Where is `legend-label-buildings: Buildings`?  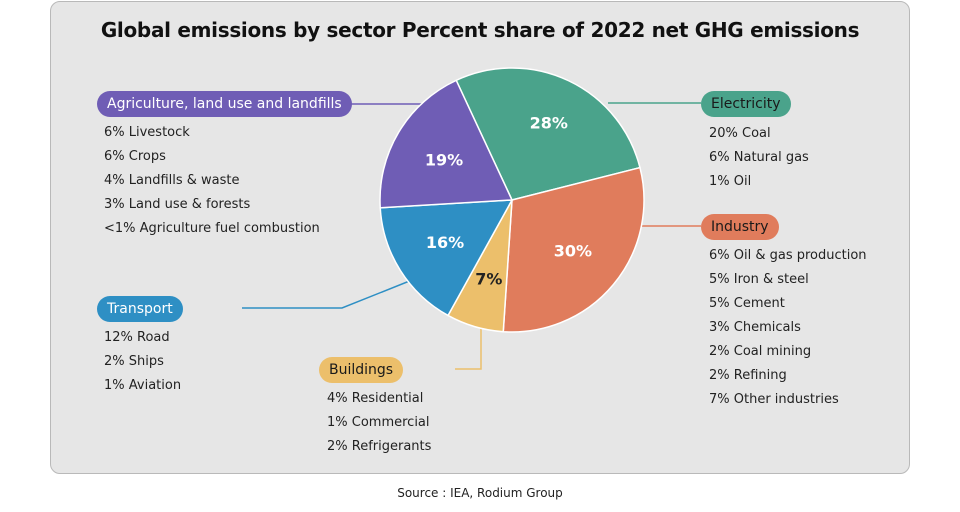
legend-label-buildings: Buildings is located at coordinates (361, 370).